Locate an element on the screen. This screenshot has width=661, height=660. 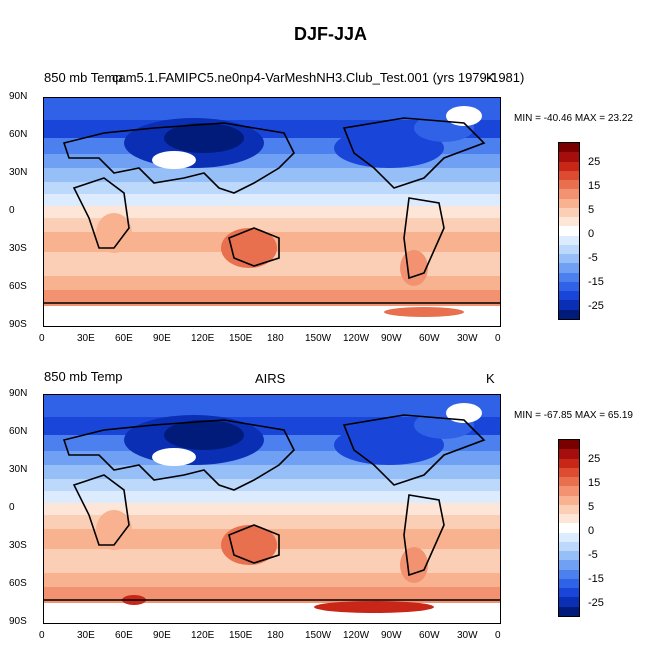
lon-tick-label: 60W is located at coordinates (429, 338).